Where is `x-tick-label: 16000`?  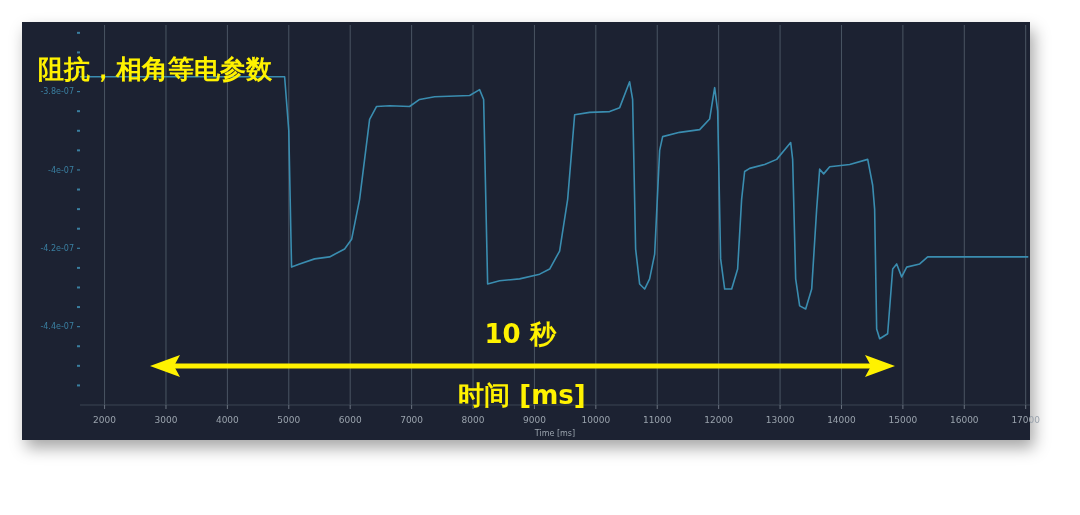 x-tick-label: 16000 is located at coordinates (964, 420).